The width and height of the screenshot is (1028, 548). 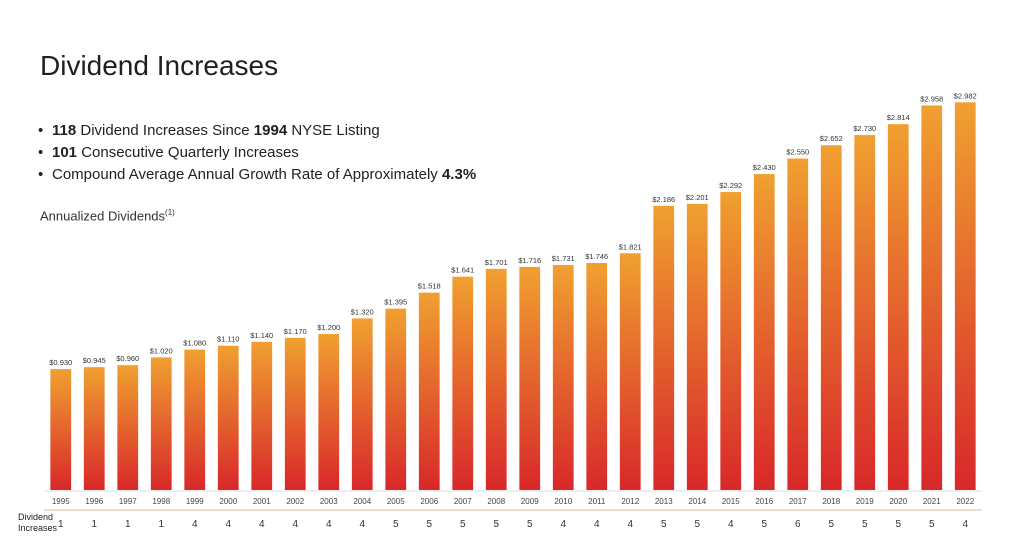 I want to click on value-label-2007: $1.641, so click(x=462, y=270).